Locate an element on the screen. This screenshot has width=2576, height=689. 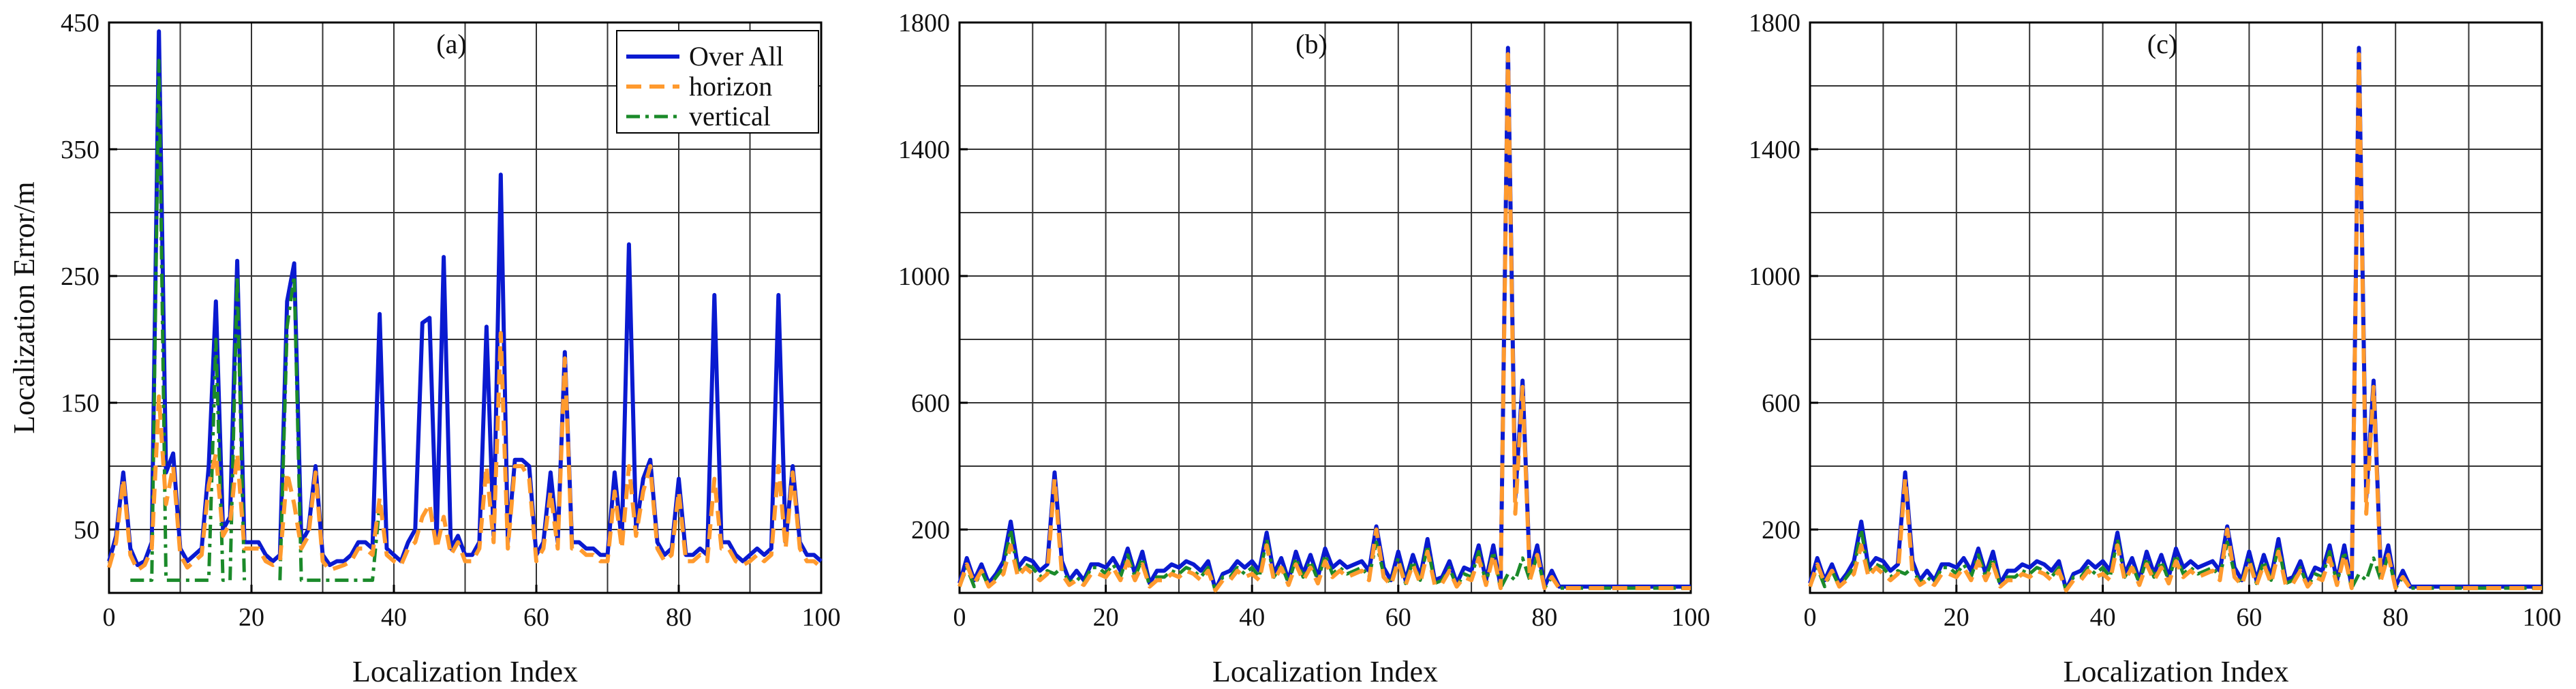
panel-label: (c) is located at coordinates (2162, 44).